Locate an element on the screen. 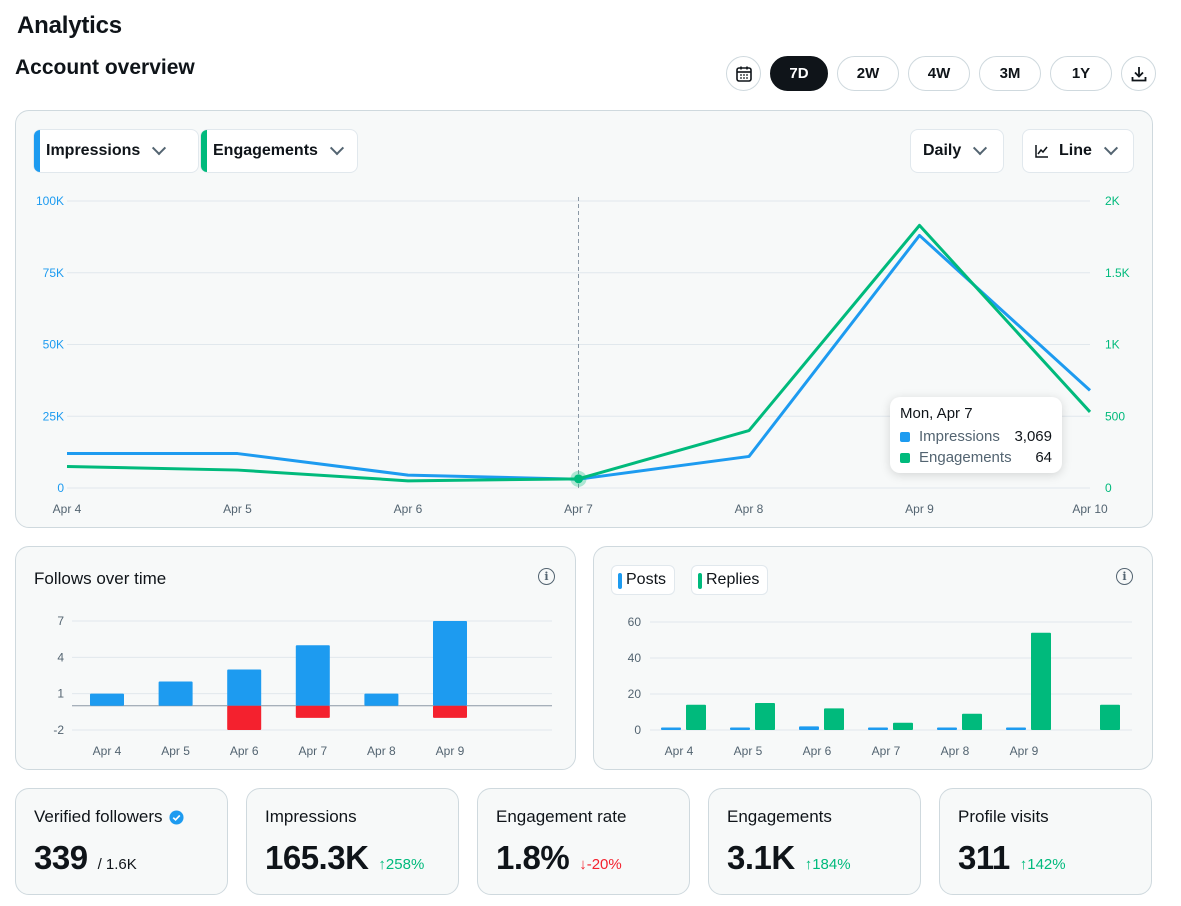 The width and height of the screenshot is (1181, 906). page-title: Analytics is located at coordinates (69, 25).